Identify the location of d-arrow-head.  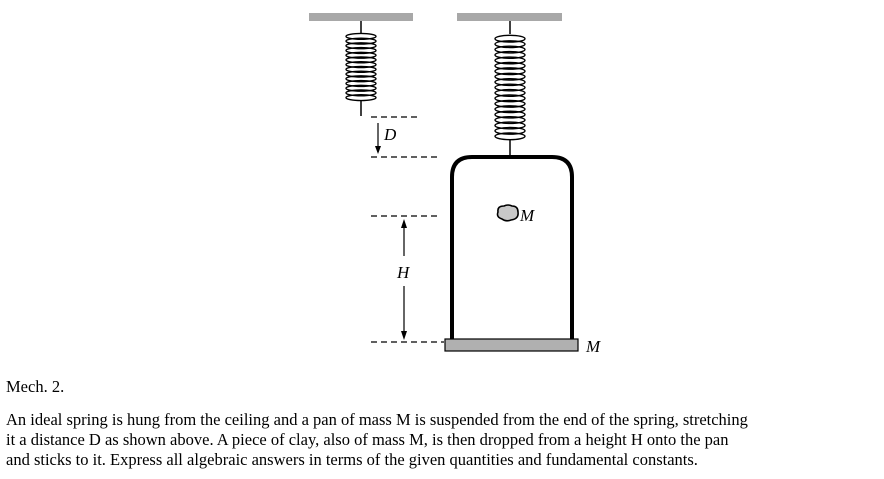
(378, 150).